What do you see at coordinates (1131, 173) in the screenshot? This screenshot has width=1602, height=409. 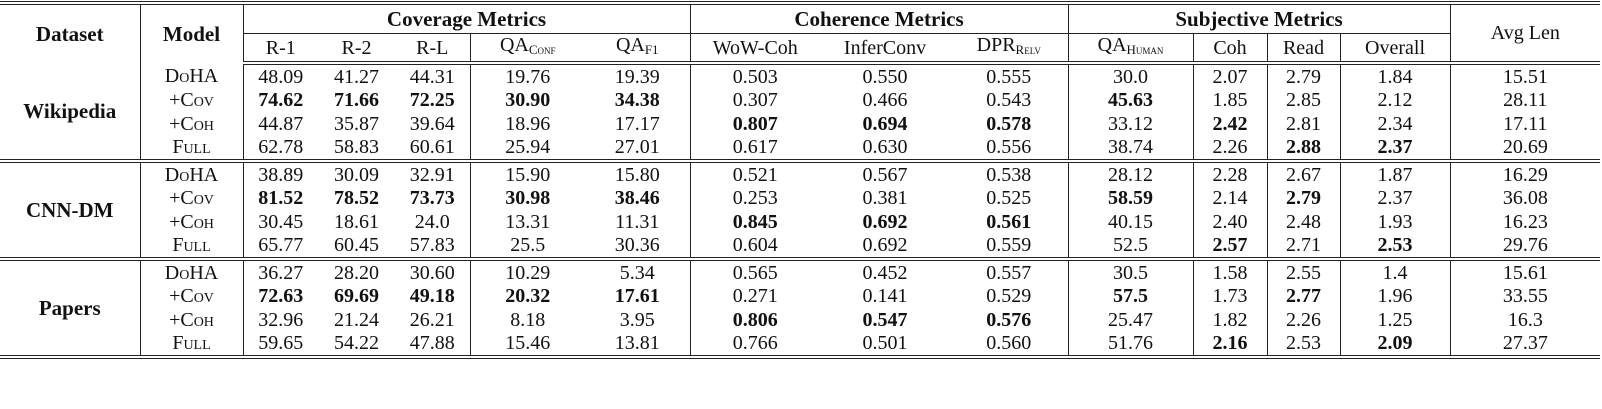 I see `table-cell: 28.12` at bounding box center [1131, 173].